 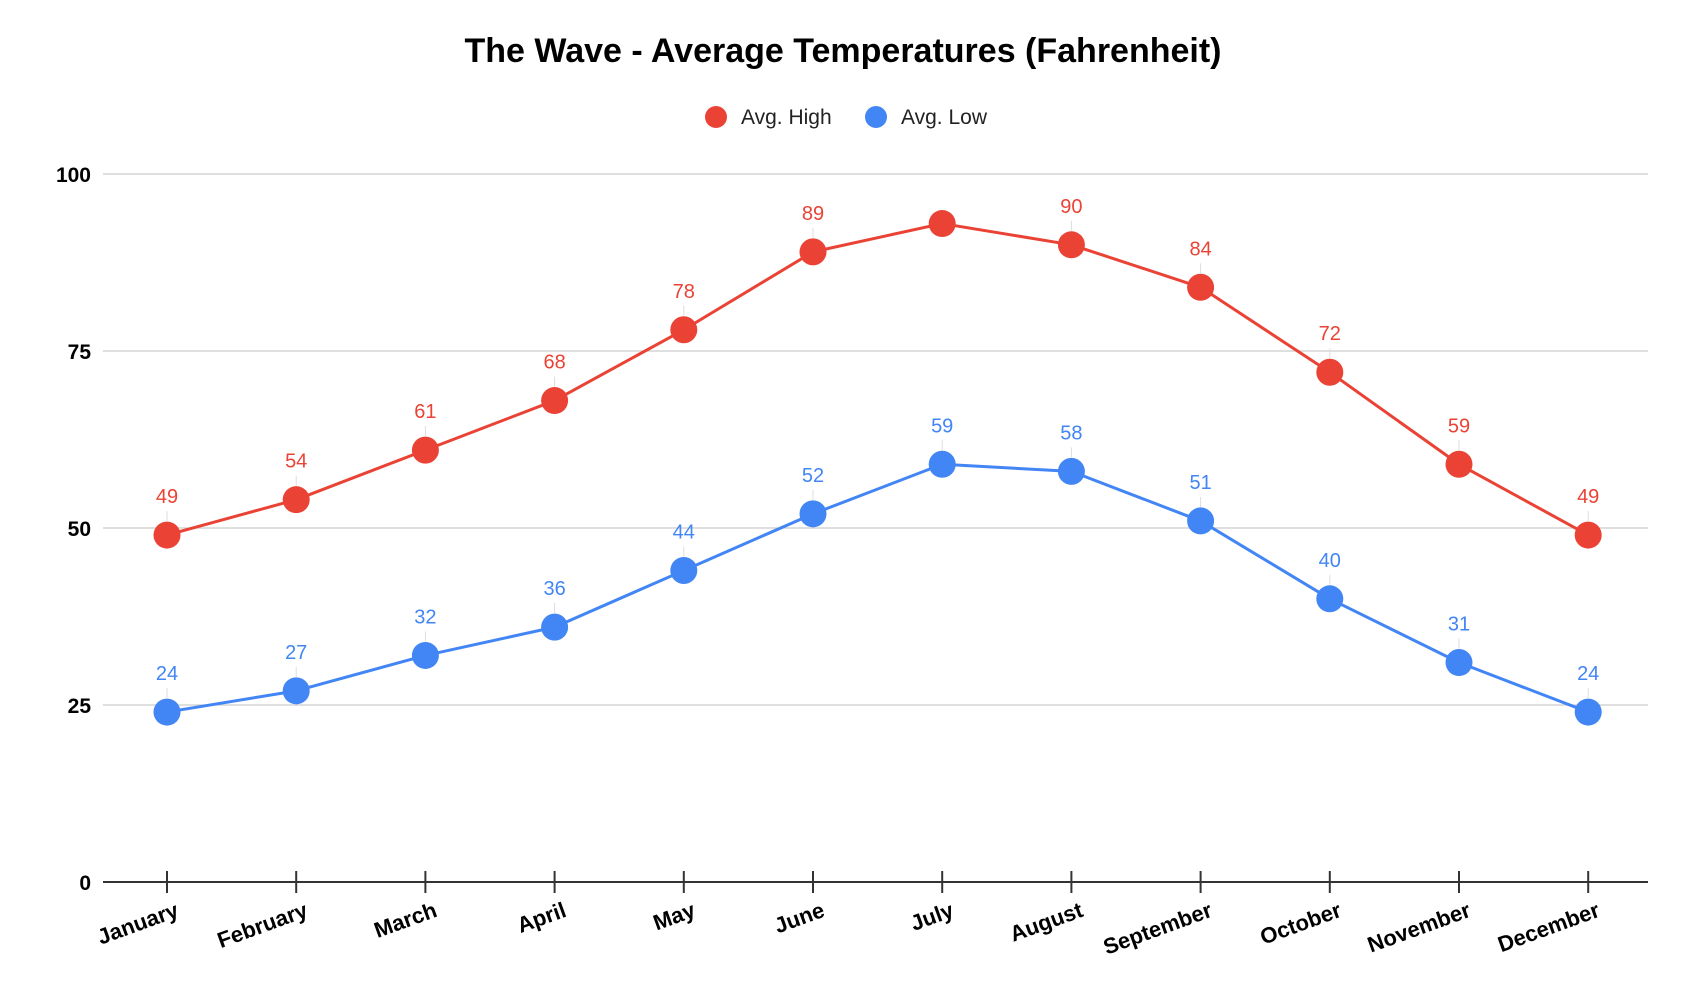 What do you see at coordinates (1301, 923) in the screenshot?
I see `x-tick-label: October` at bounding box center [1301, 923].